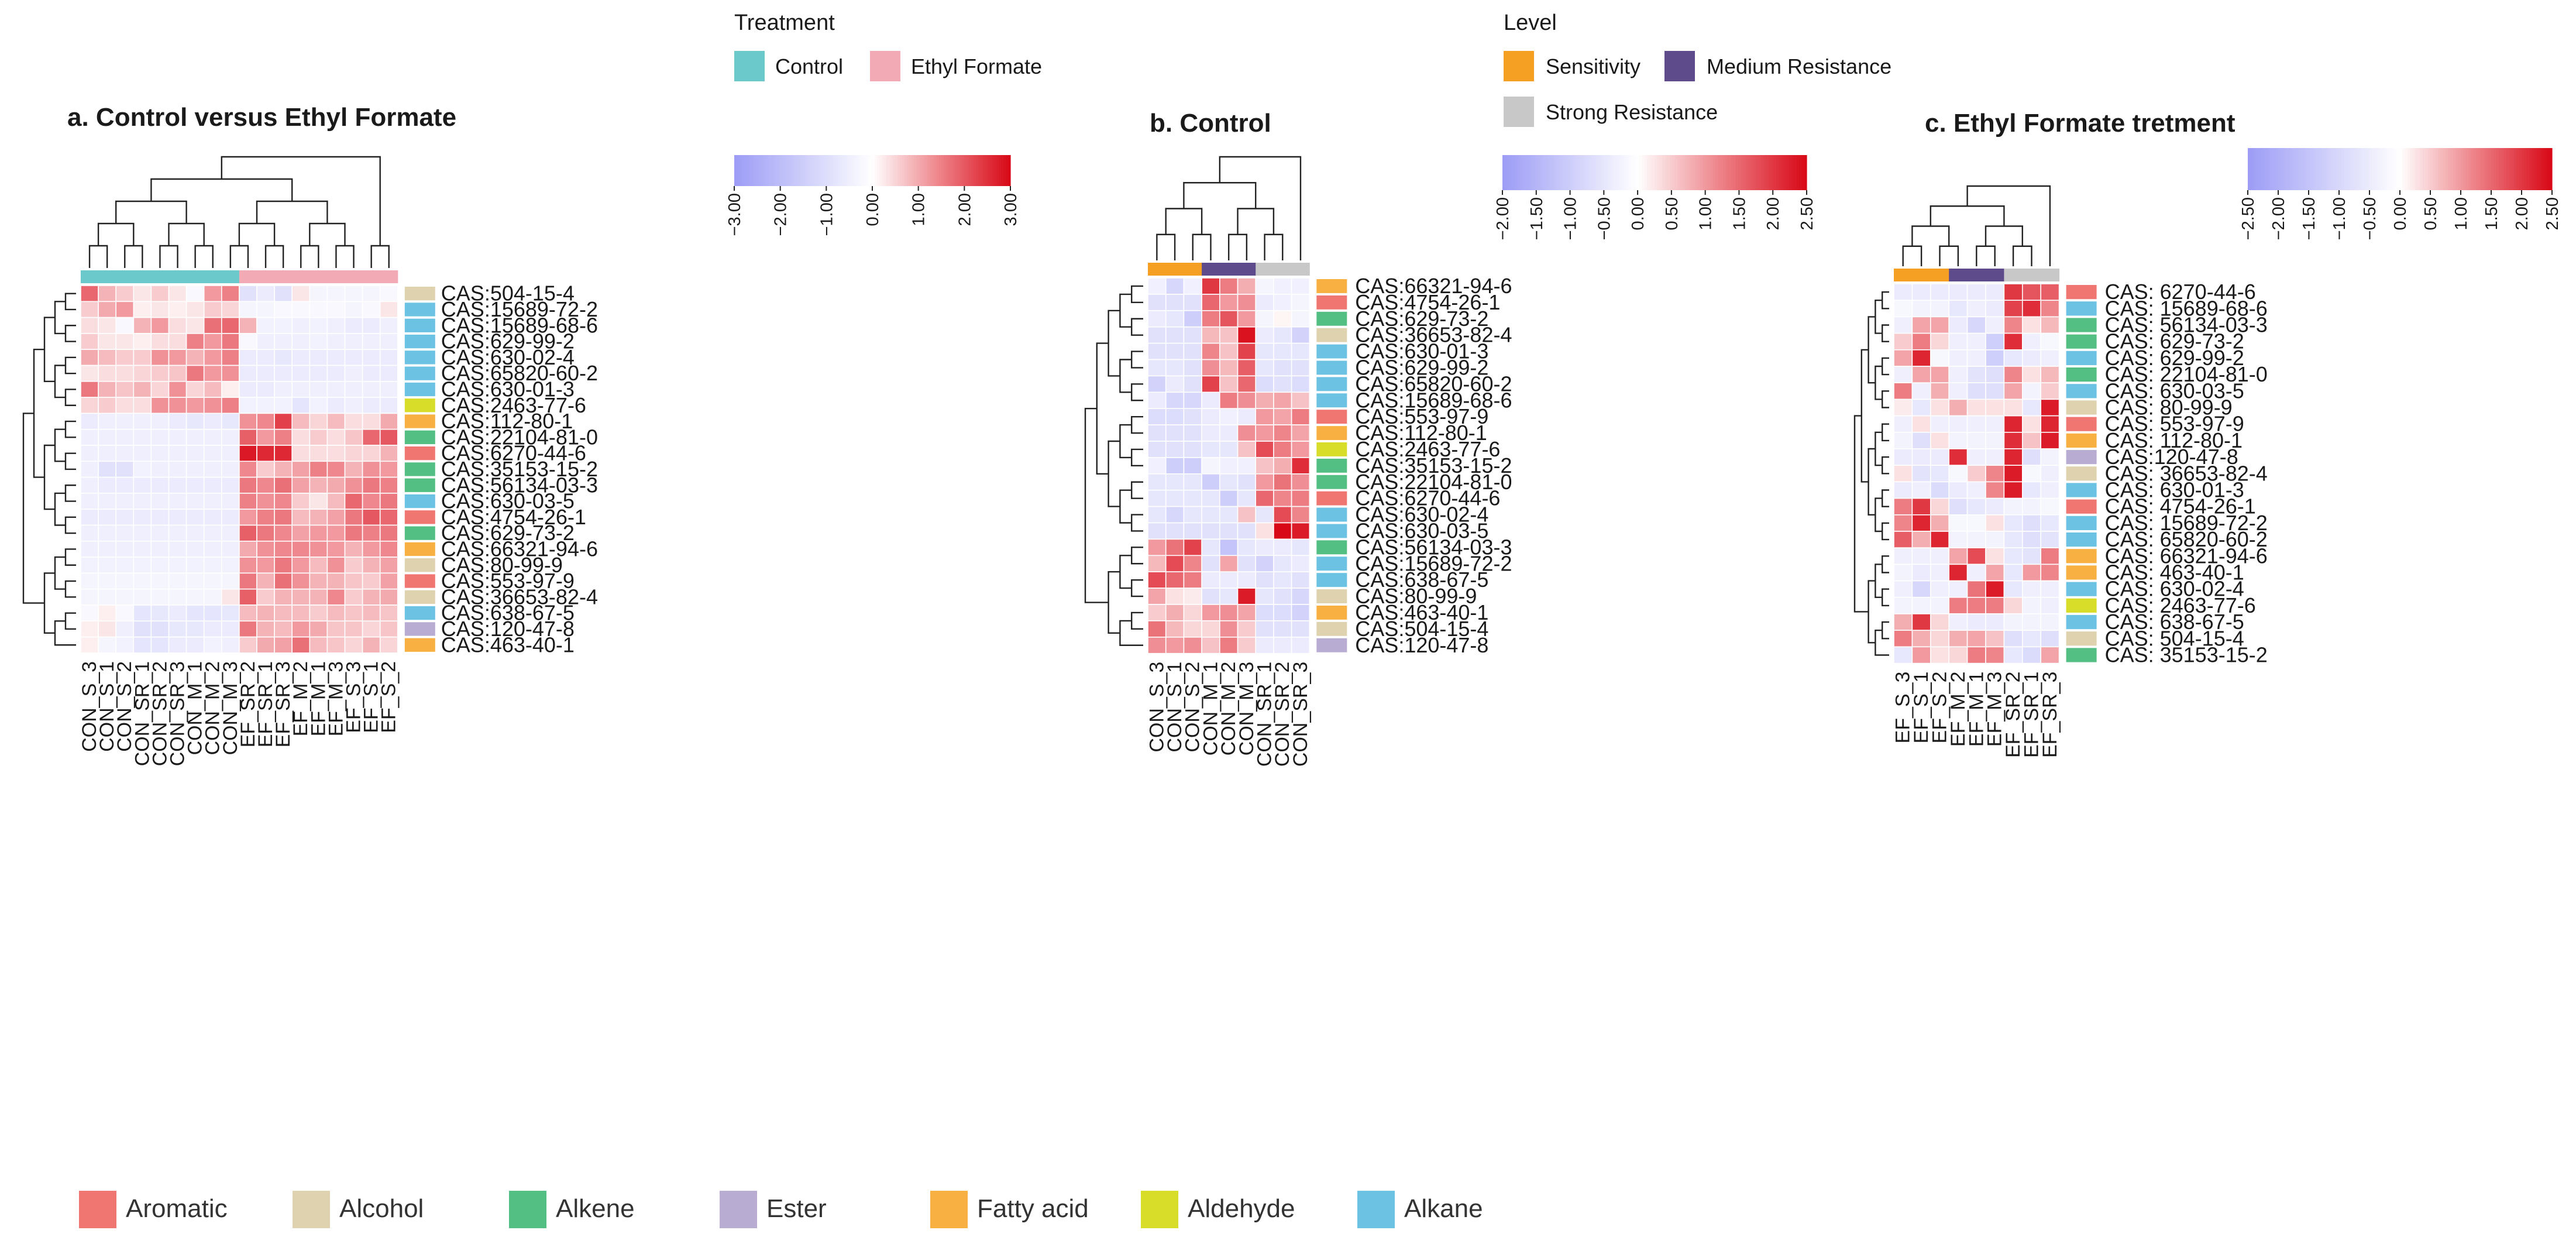  I want to click on heatmap-c-row-dendrogram, so click(1871, 474).